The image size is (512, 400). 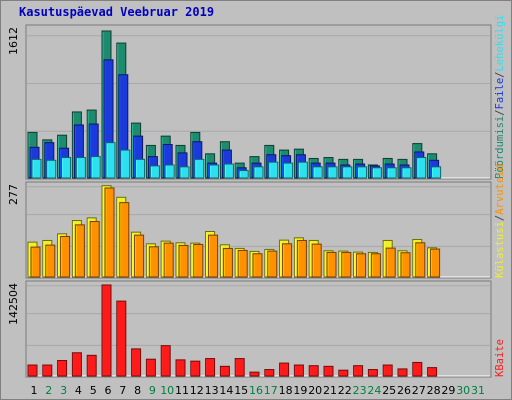 I want to click on legend-middle-item: Arvuteid, so click(x=500, y=189).